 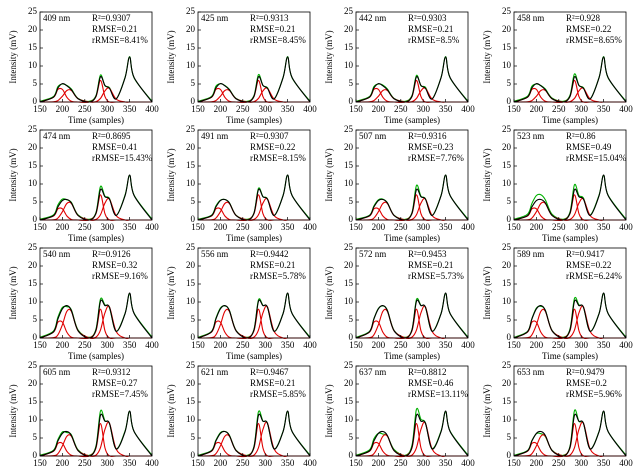 What do you see at coordinates (581, 136) in the screenshot?
I see `annotation: R²=0.86` at bounding box center [581, 136].